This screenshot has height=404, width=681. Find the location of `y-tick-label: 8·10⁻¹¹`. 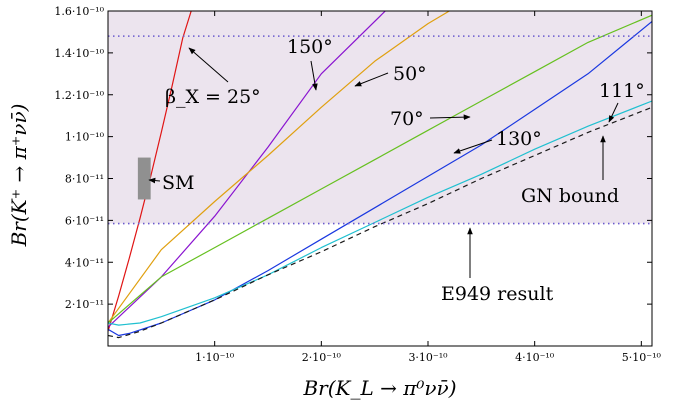

y-tick-label: 8·10⁻¹¹ is located at coordinates (84, 179).